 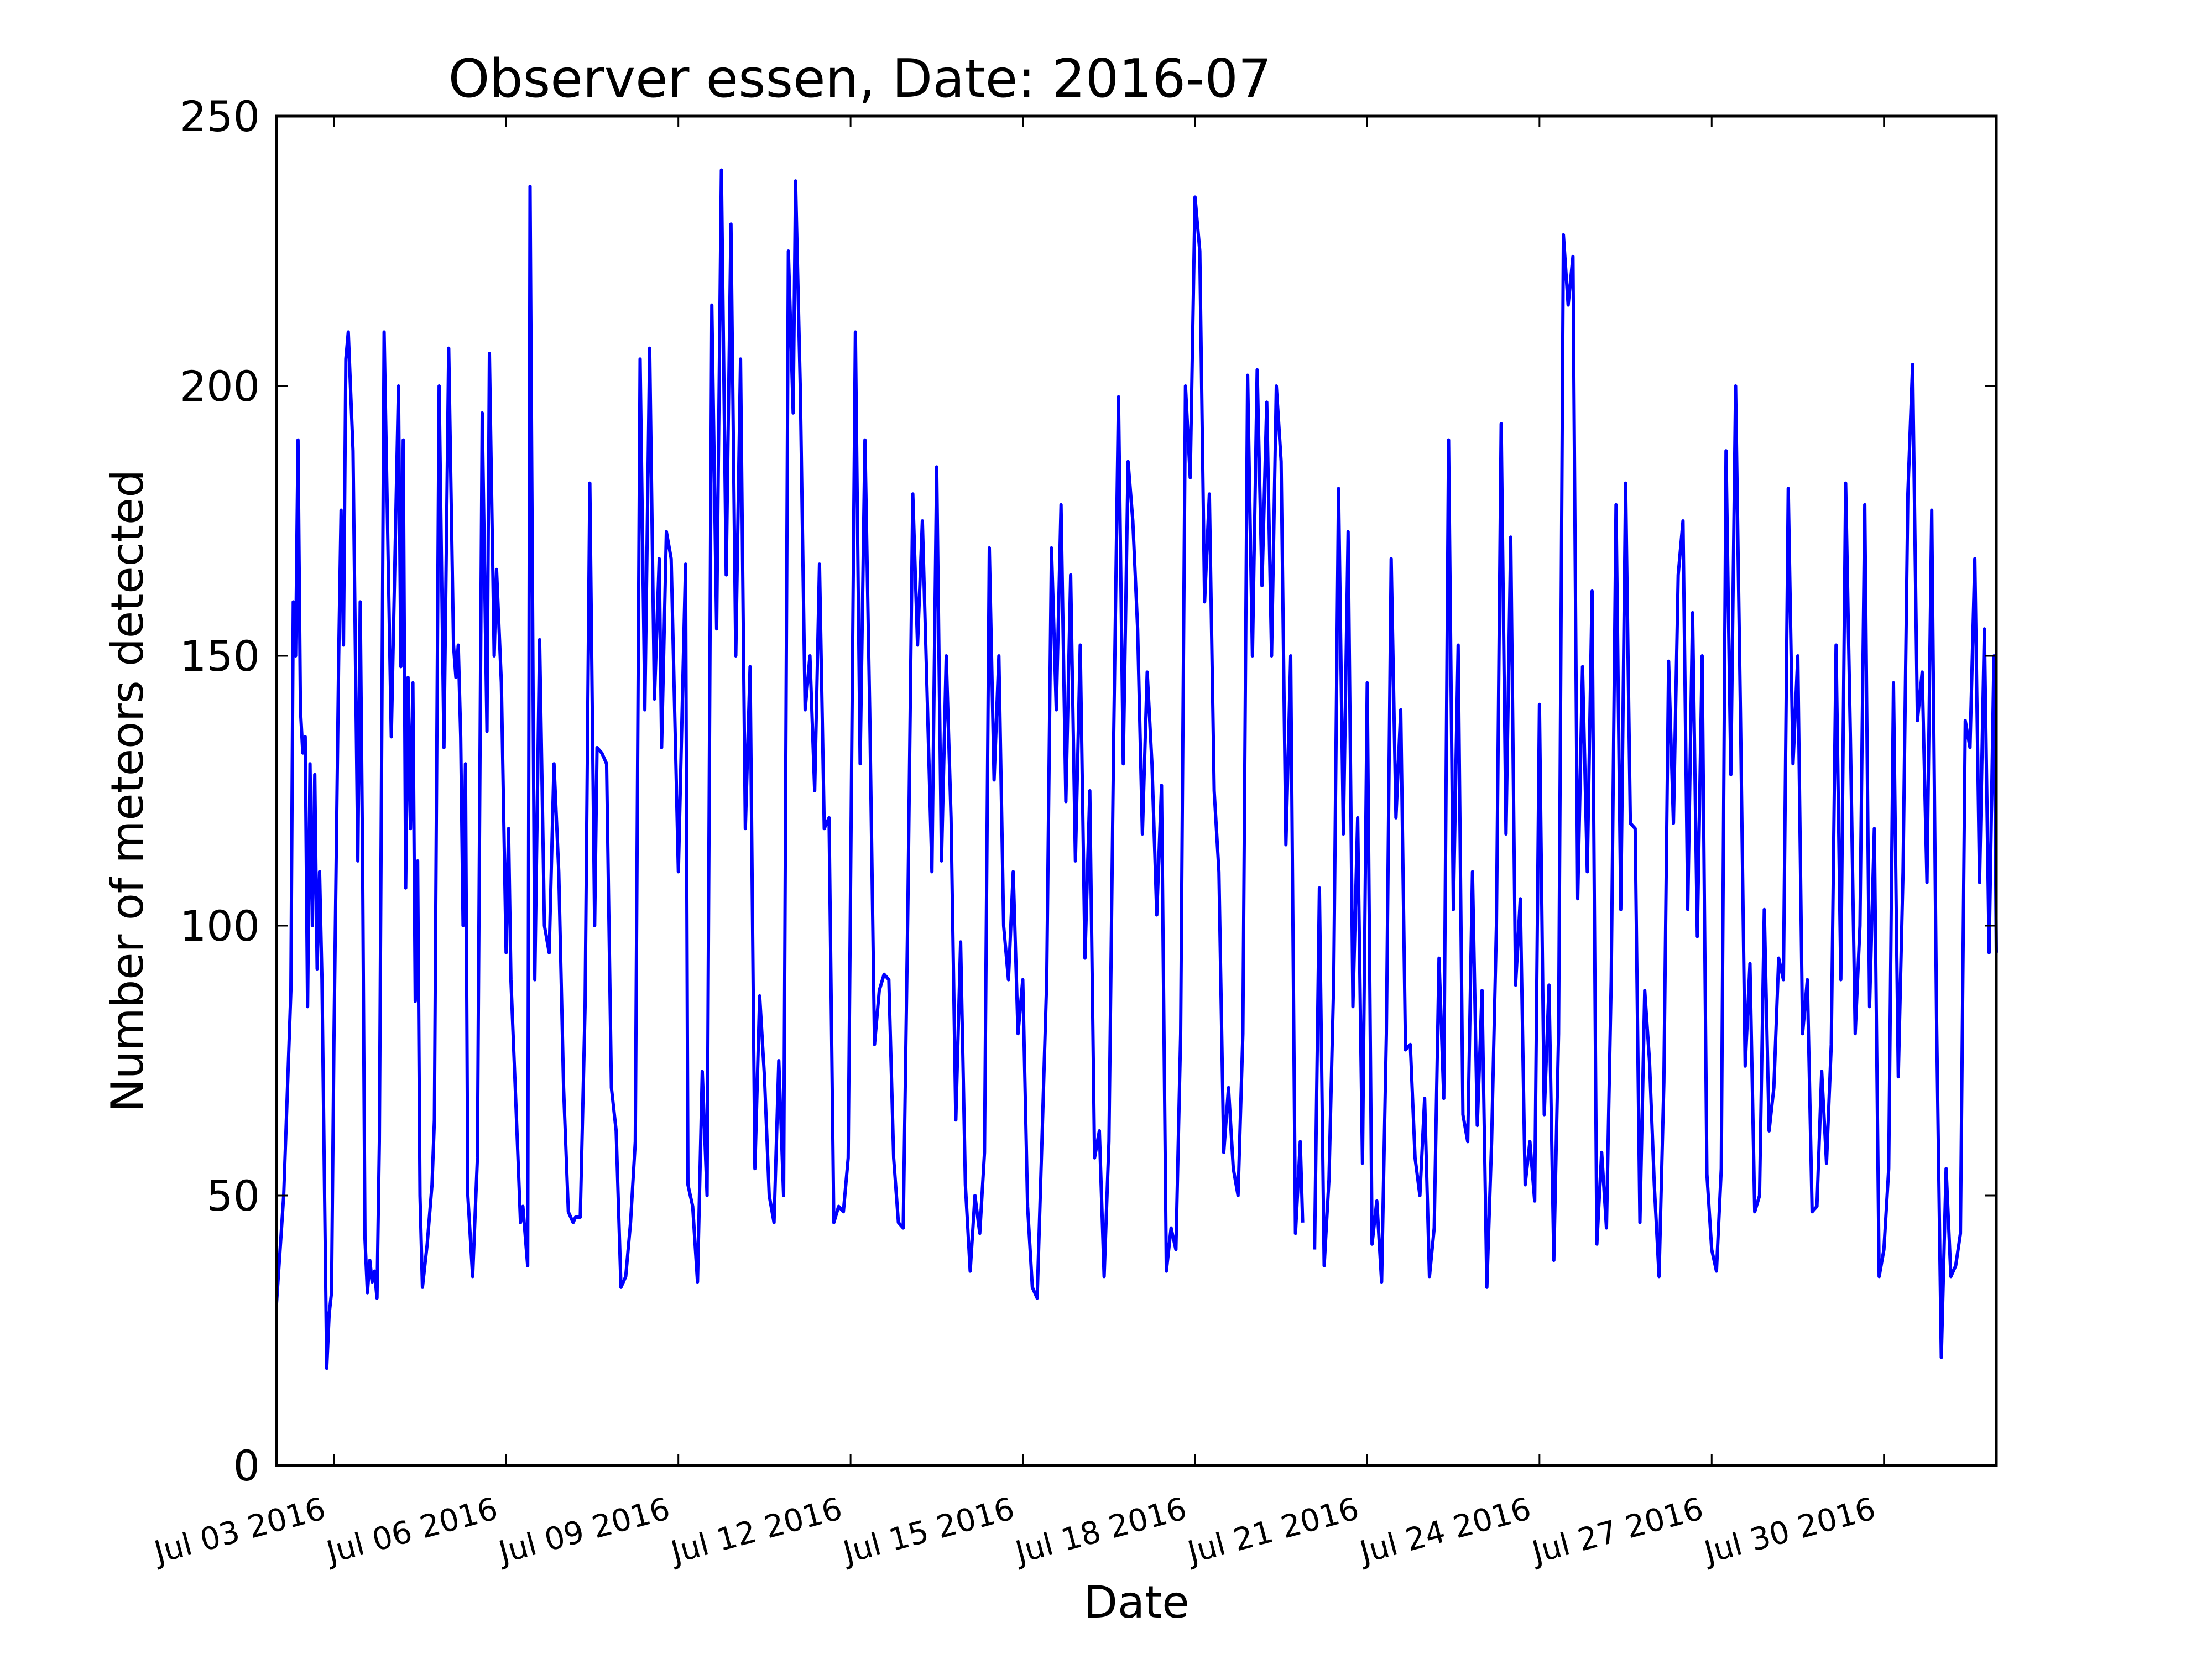 I want to click on y-tick-label: 150, so click(x=220, y=656).